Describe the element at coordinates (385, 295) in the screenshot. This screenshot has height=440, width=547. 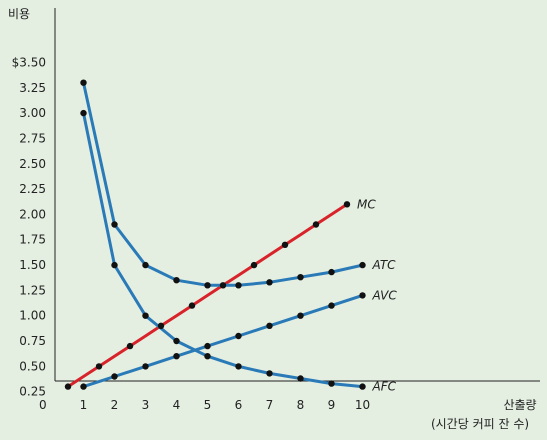
I see `series-label-avc: AVC` at that location.